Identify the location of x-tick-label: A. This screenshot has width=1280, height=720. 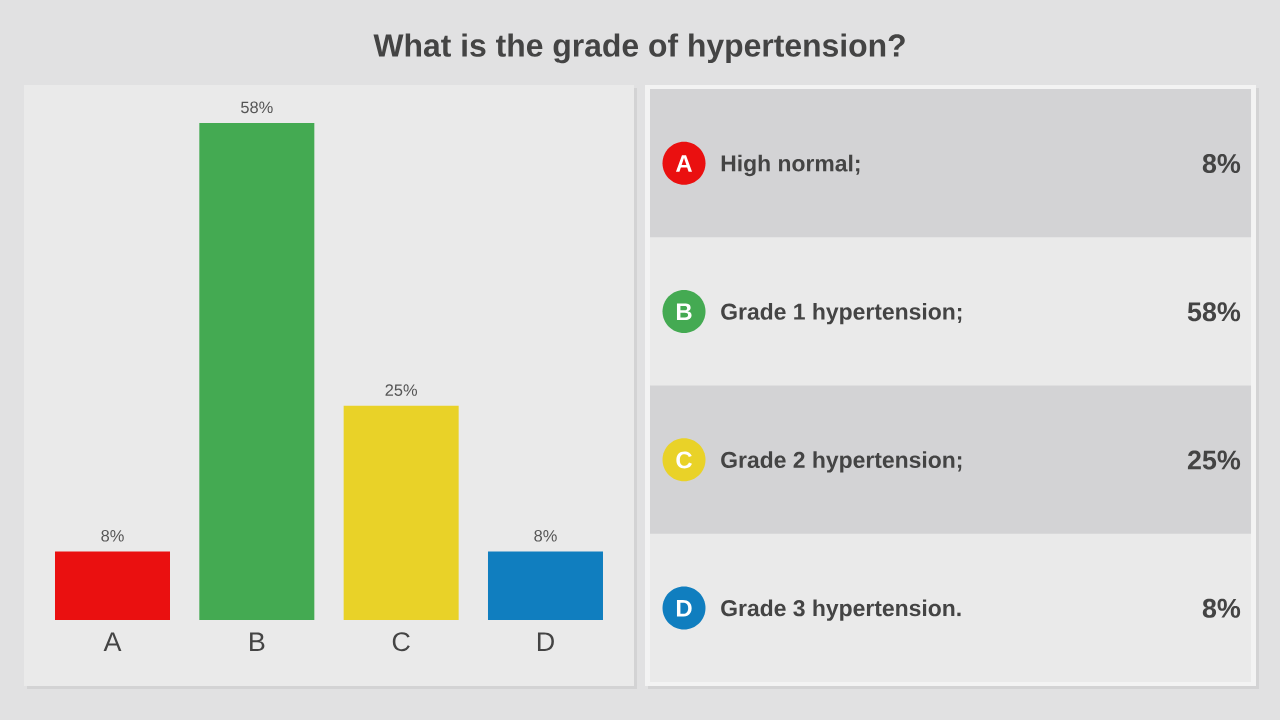
(112, 641).